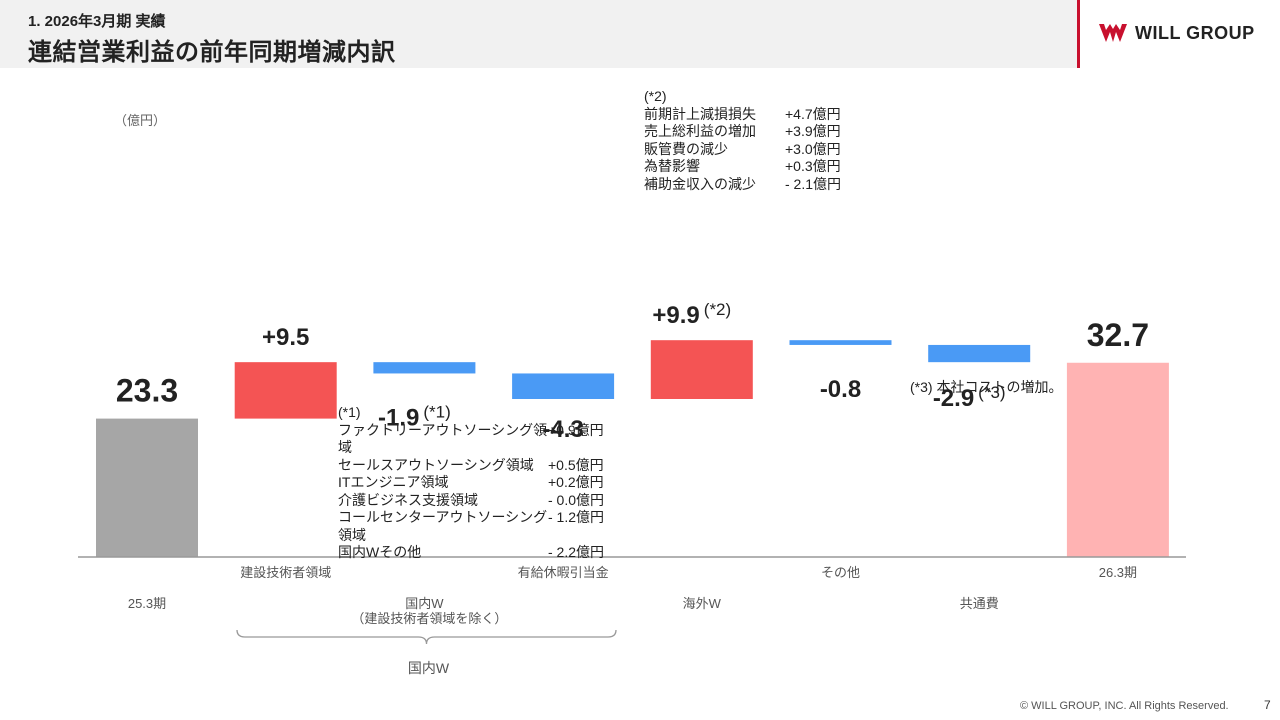 The width and height of the screenshot is (1280, 720). I want to click on note-2-row-value: - 2.1億円, so click(813, 183).